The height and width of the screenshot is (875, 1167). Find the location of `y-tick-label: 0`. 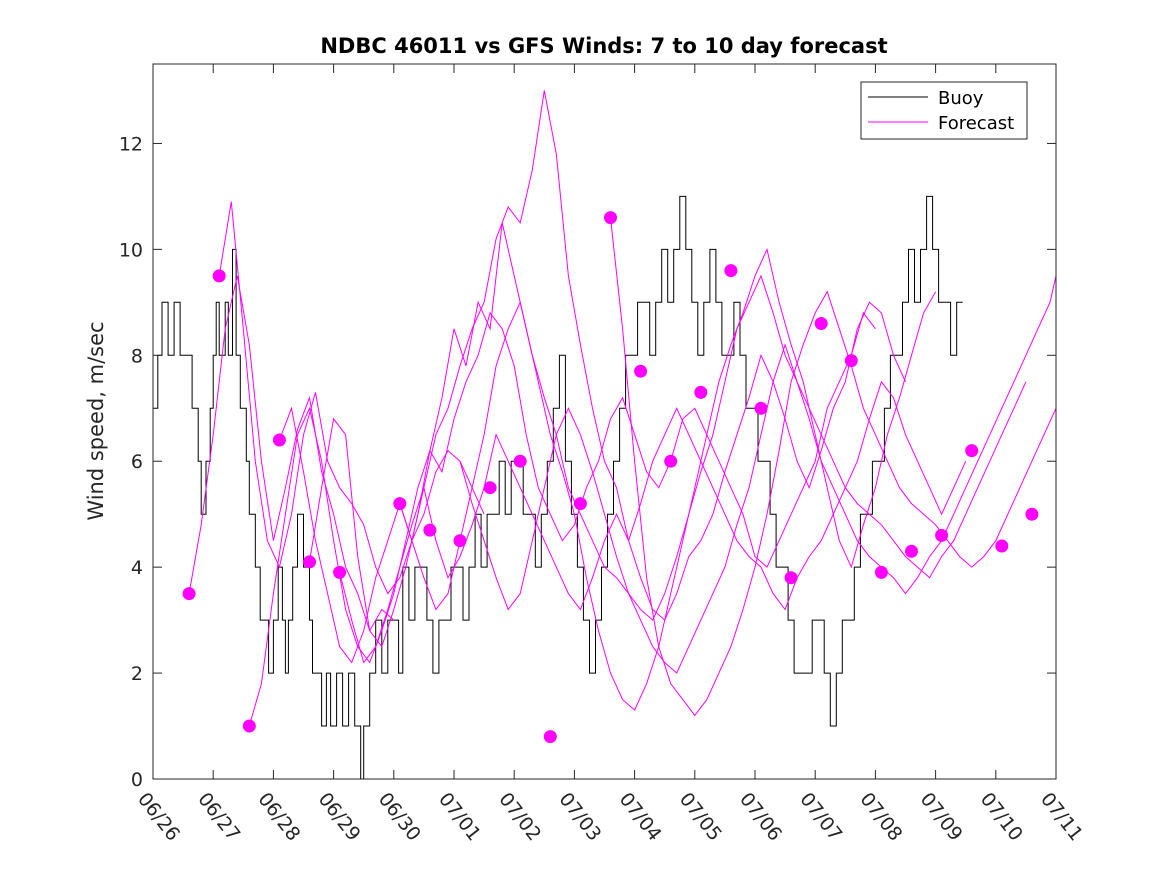

y-tick-label: 0 is located at coordinates (137, 780).